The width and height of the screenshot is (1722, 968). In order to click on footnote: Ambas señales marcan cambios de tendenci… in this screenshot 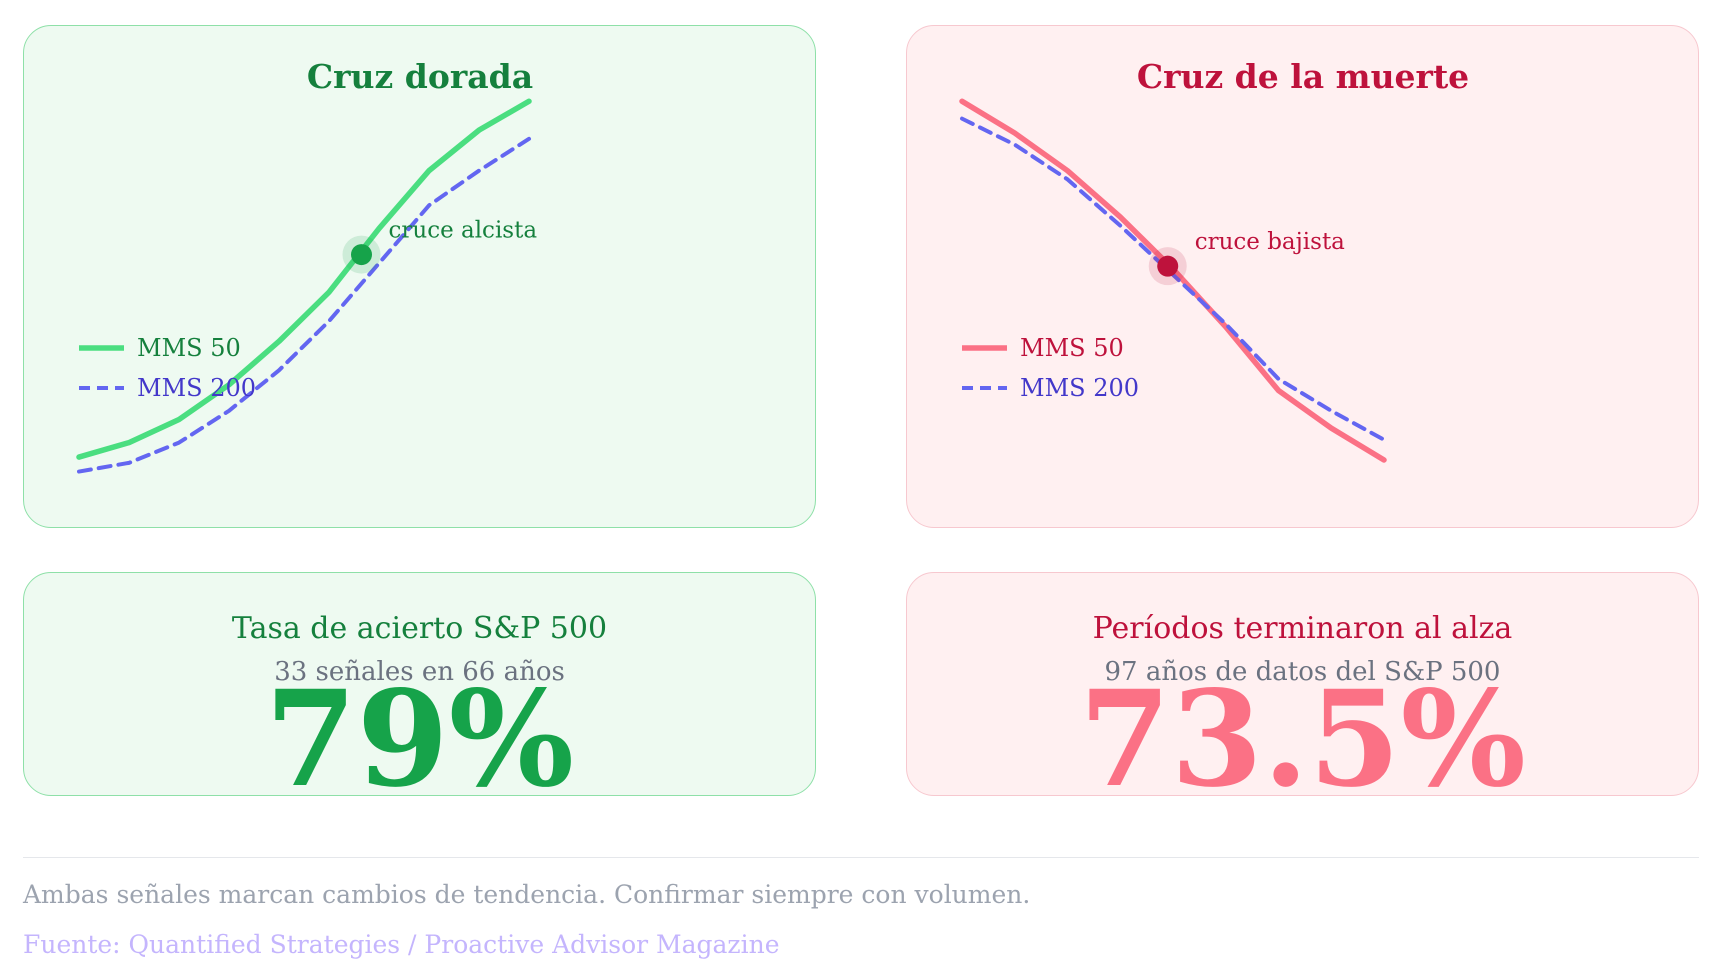, I will do `click(527, 894)`.